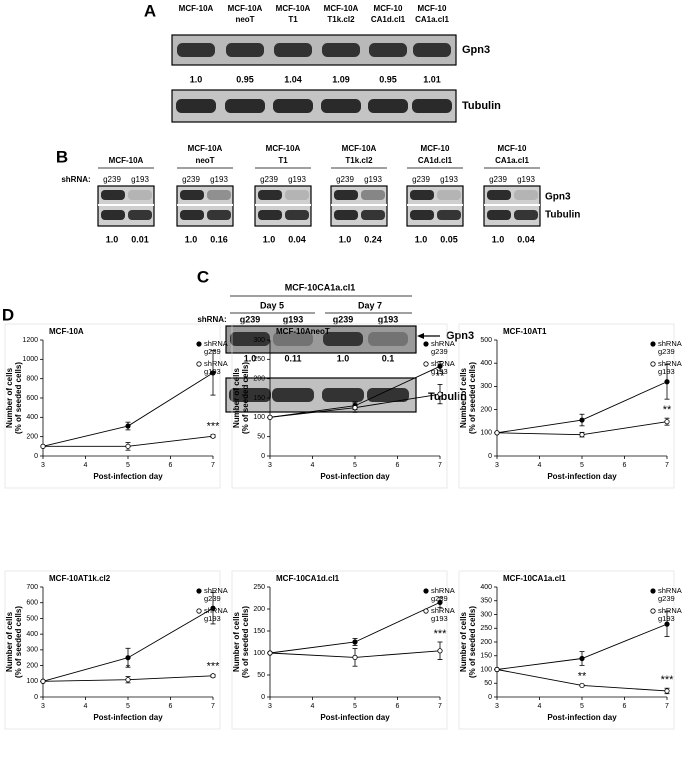 Image resolution: width=690 pixels, height=764 pixels. Describe the element at coordinates (283, 160) in the screenshot. I see `cell-line-label: T1` at that location.